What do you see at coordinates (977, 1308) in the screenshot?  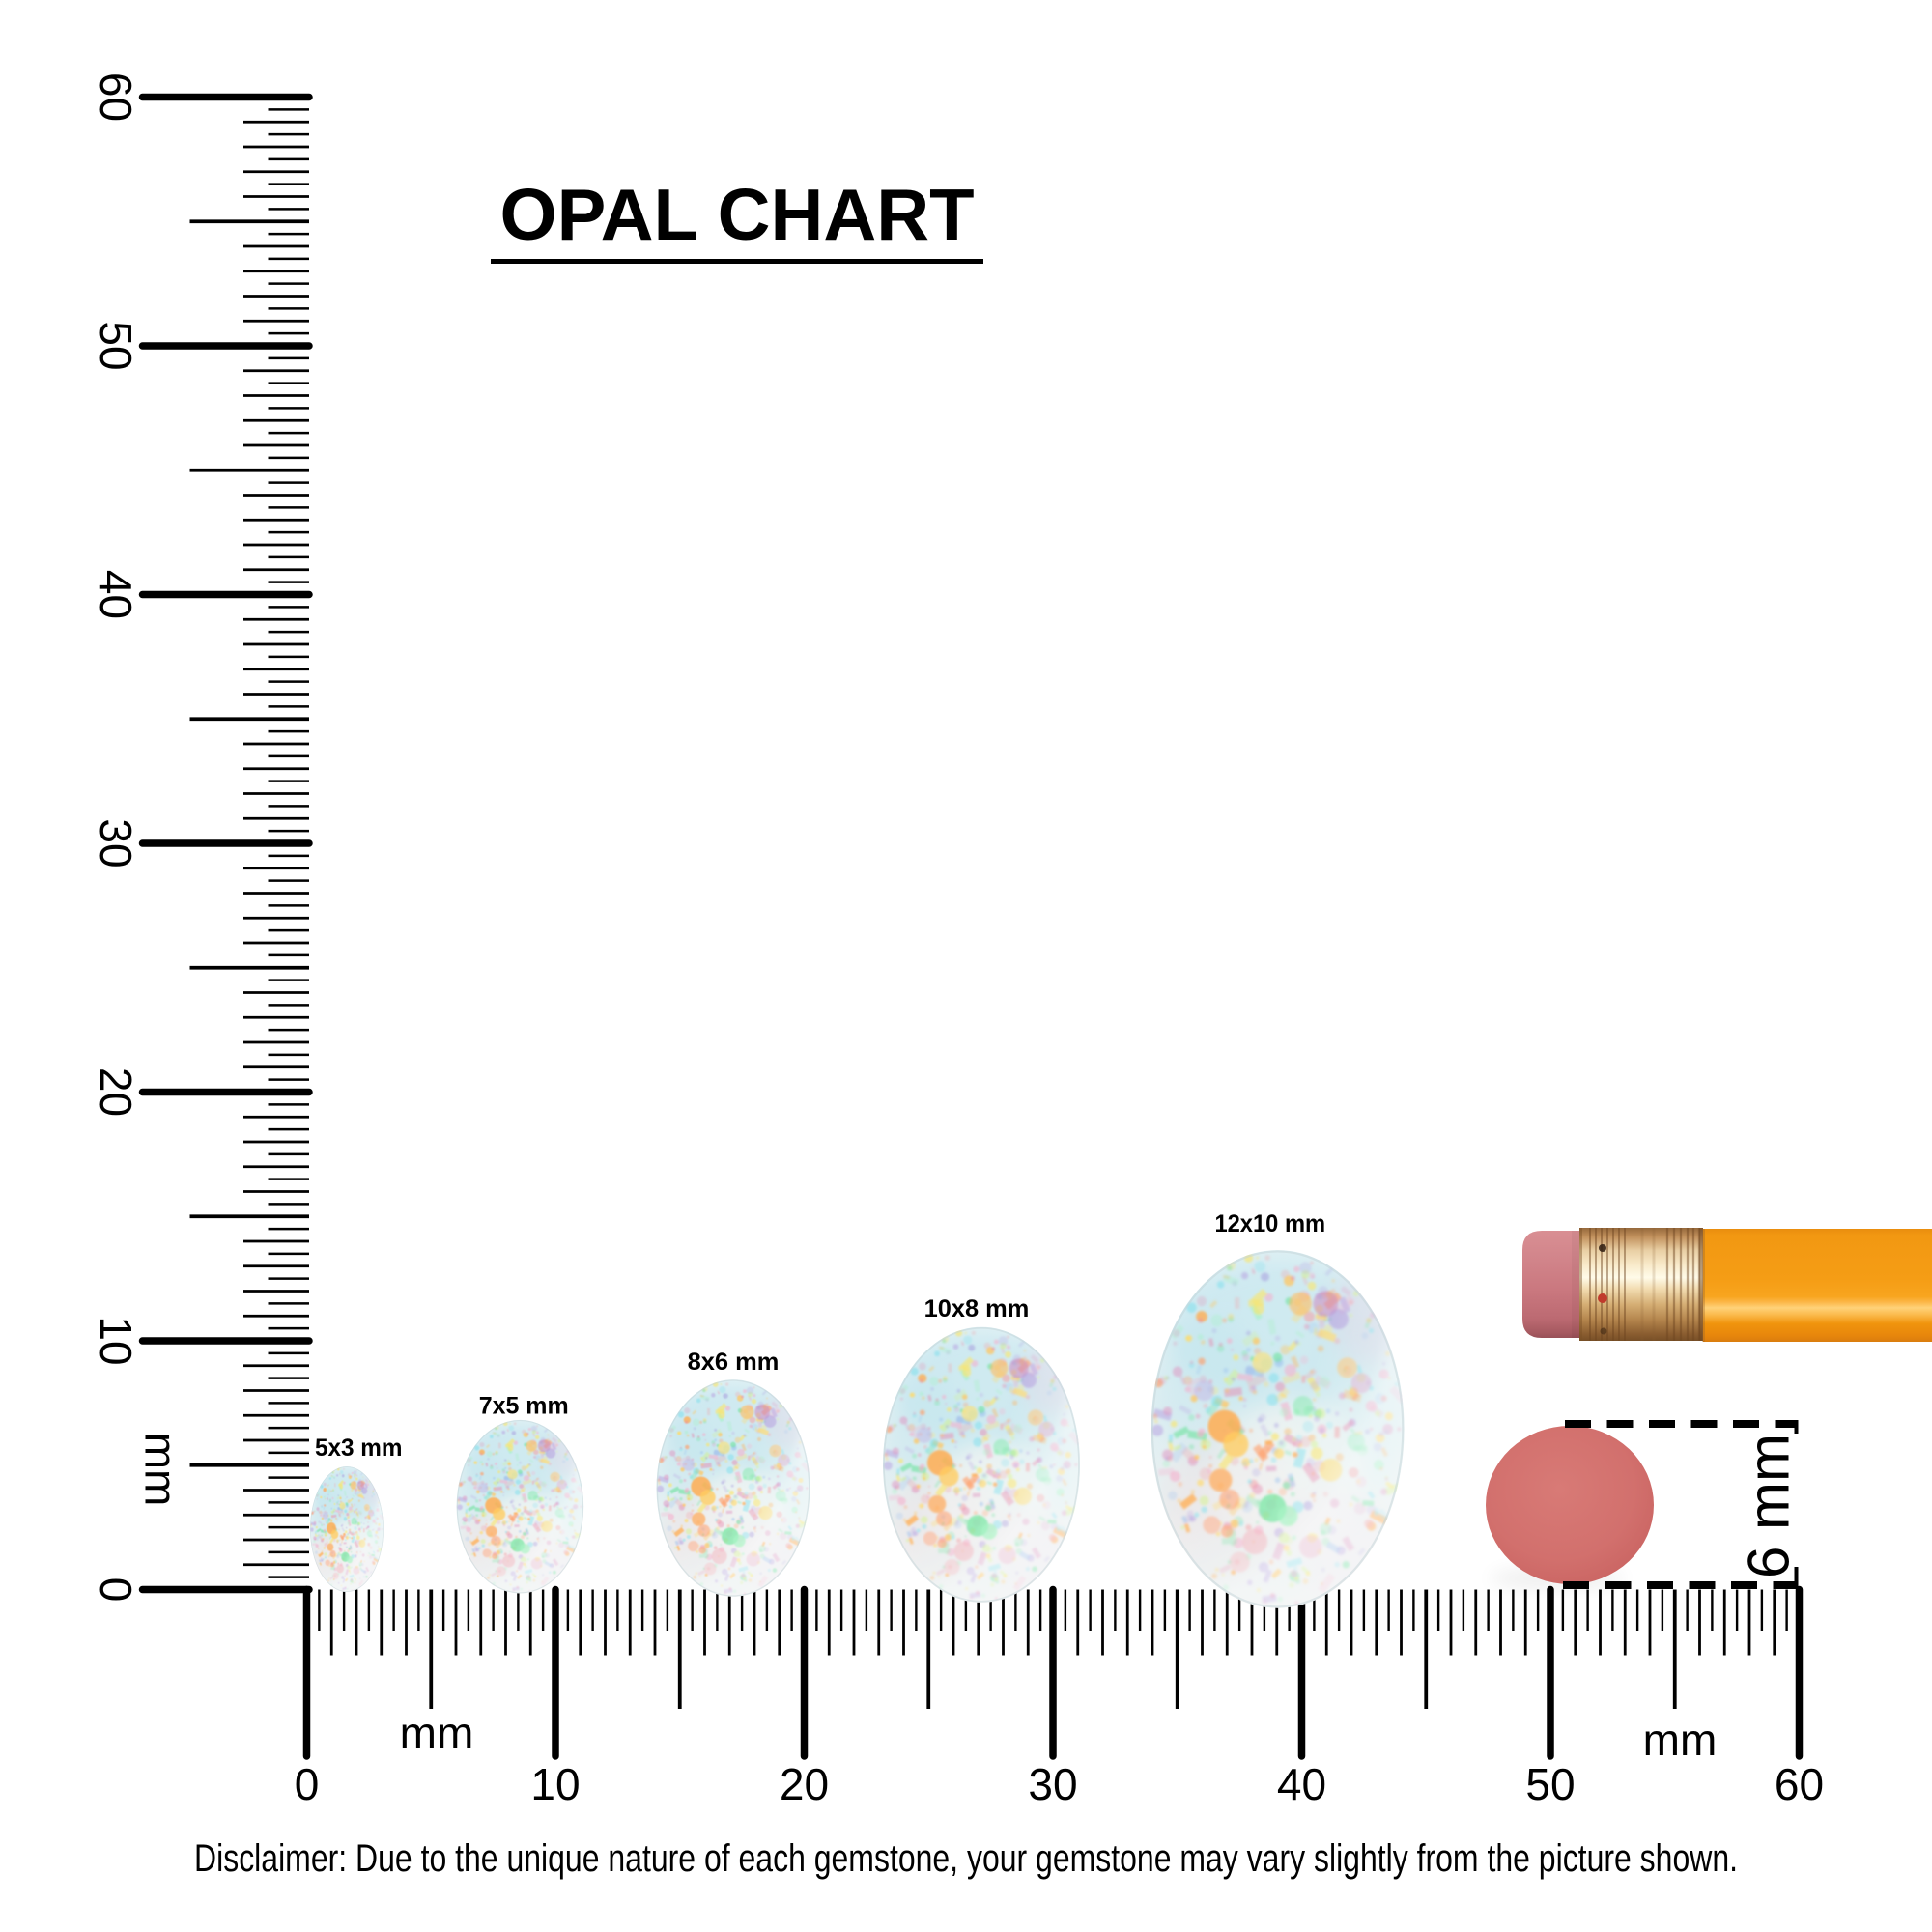 I see `svg-text: 10x8 mm` at bounding box center [977, 1308].